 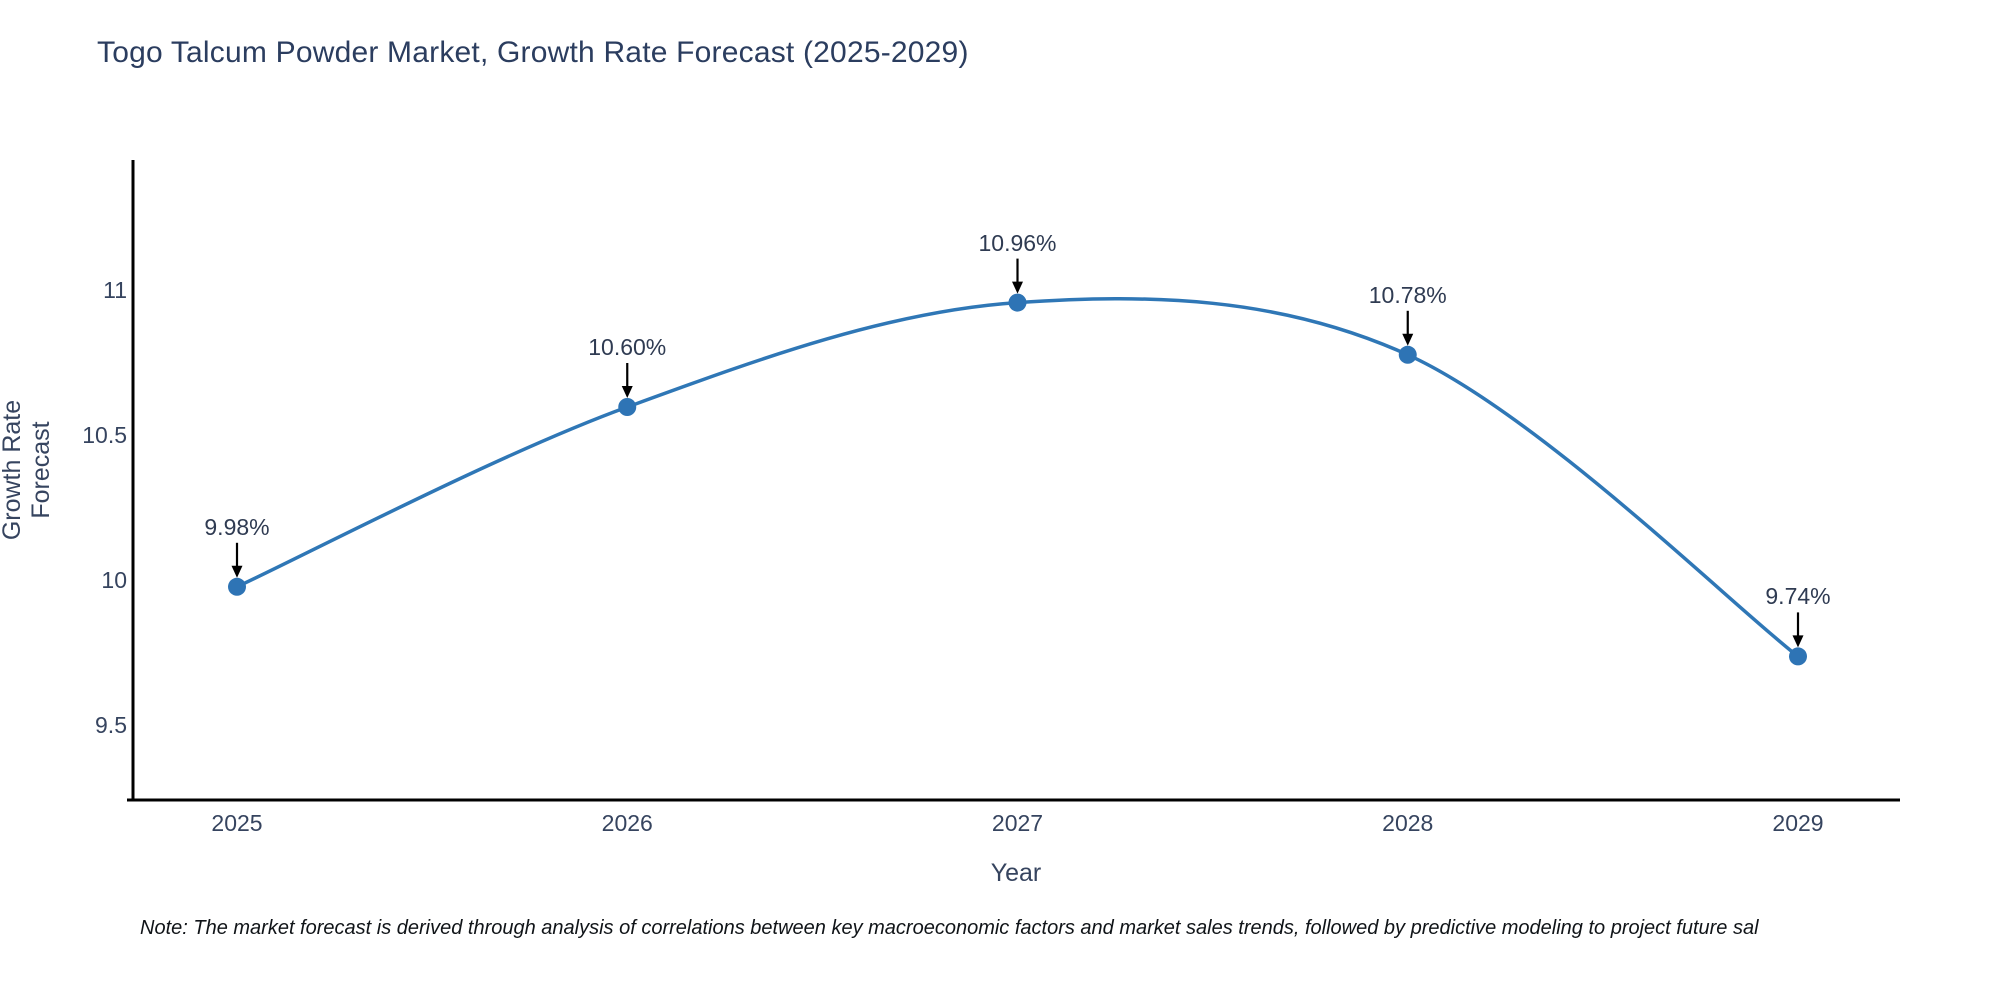 What do you see at coordinates (115, 290) in the screenshot?
I see `y-tick-label: 11` at bounding box center [115, 290].